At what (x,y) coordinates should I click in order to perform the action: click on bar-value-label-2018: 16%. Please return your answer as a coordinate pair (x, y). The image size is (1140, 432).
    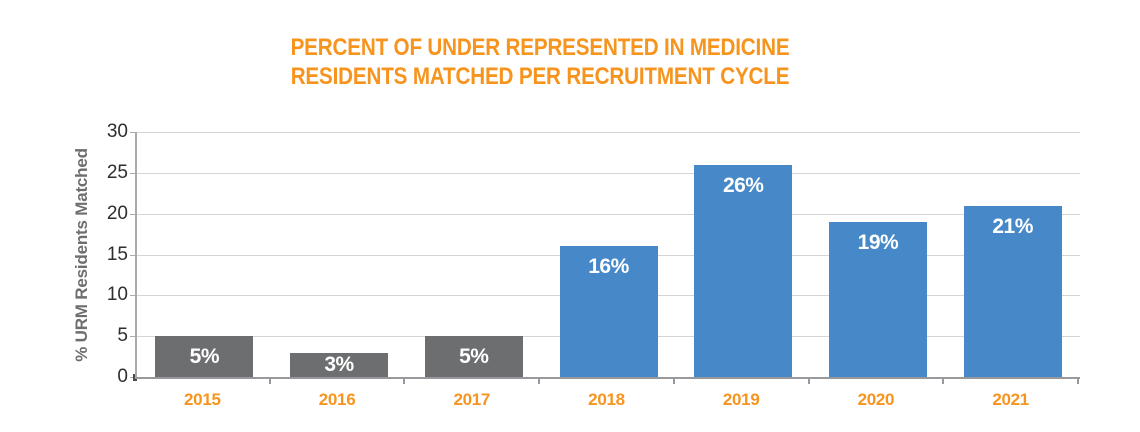
    Looking at the image, I should click on (608, 267).